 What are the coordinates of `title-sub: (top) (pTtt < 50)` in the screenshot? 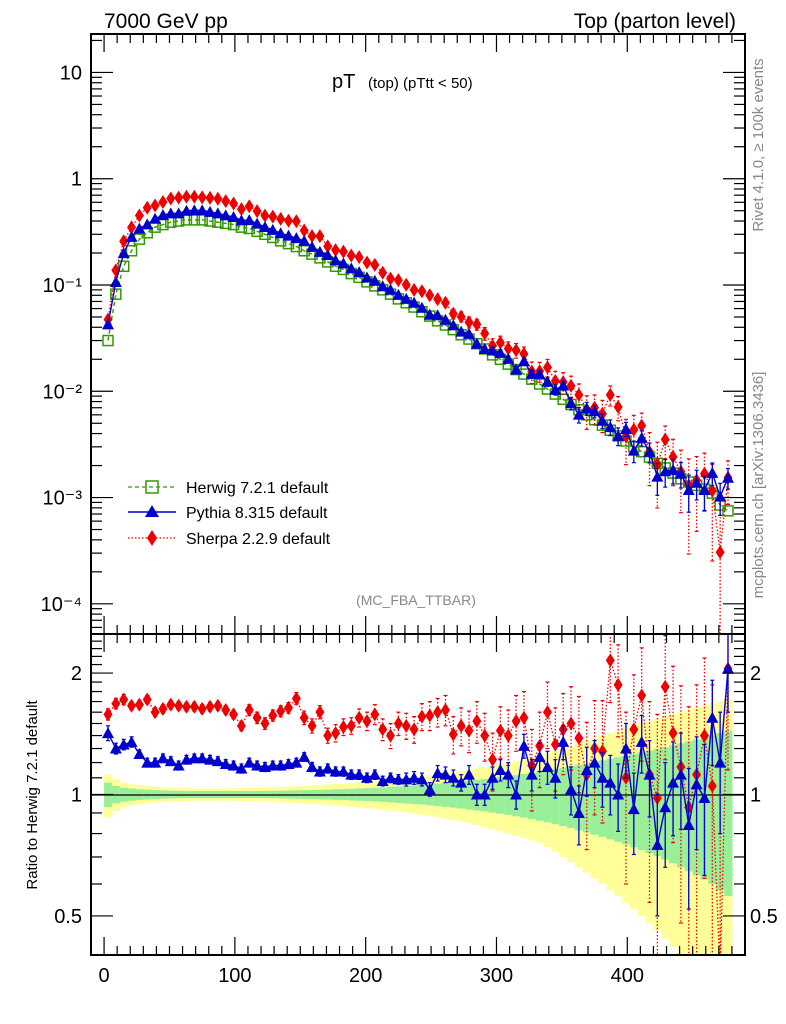 It's located at (420, 83).